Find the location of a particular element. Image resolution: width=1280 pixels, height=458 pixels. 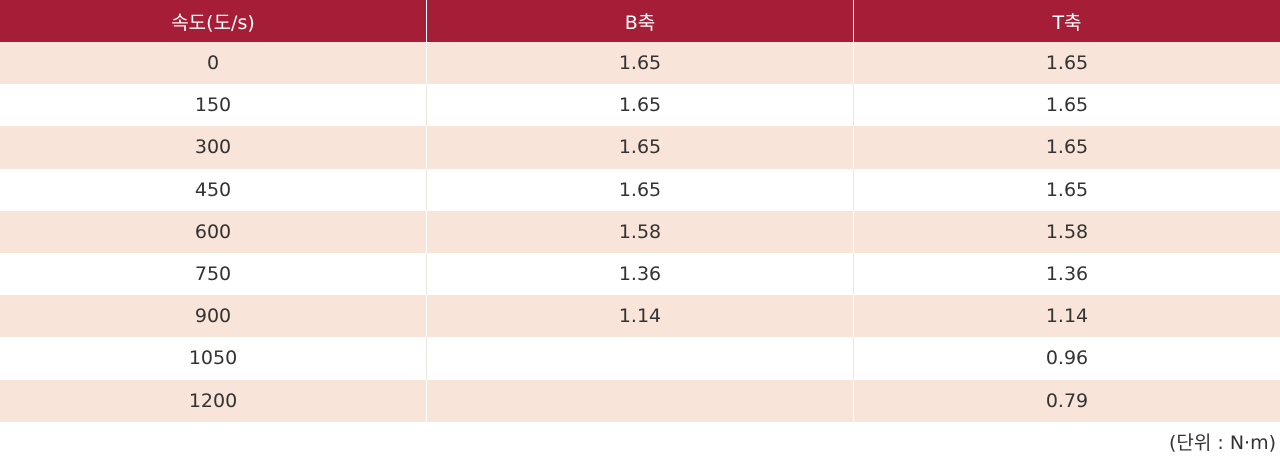

table-row: 1050 0.96 is located at coordinates (640, 358).